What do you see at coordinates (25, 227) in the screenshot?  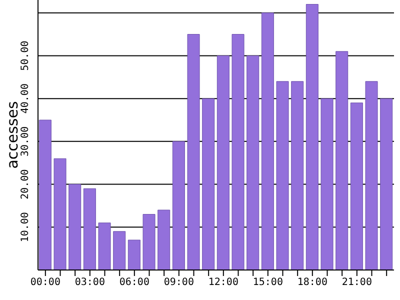 I see `y-tick-label: 10.00` at bounding box center [25, 227].